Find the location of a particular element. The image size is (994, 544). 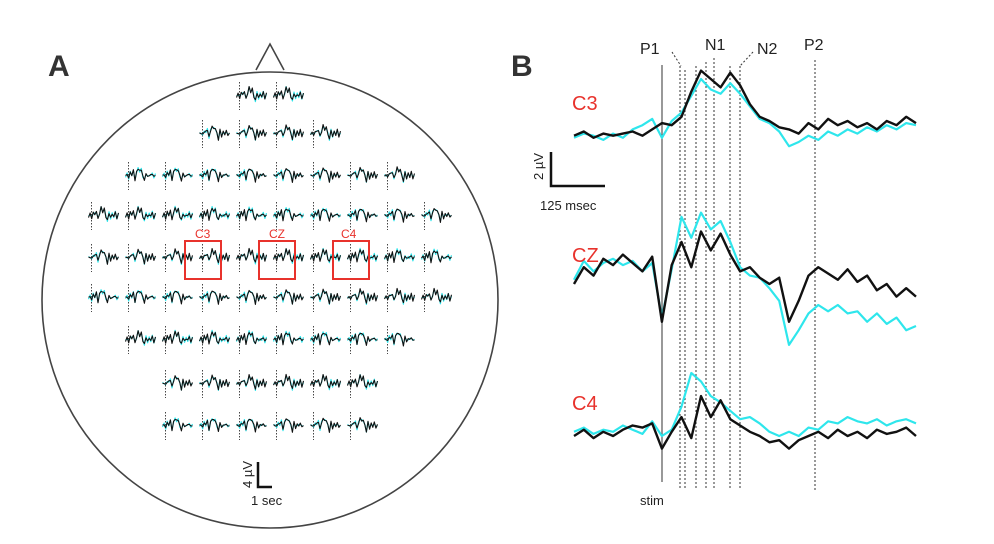

cz-highlight-box is located at coordinates (277, 260).